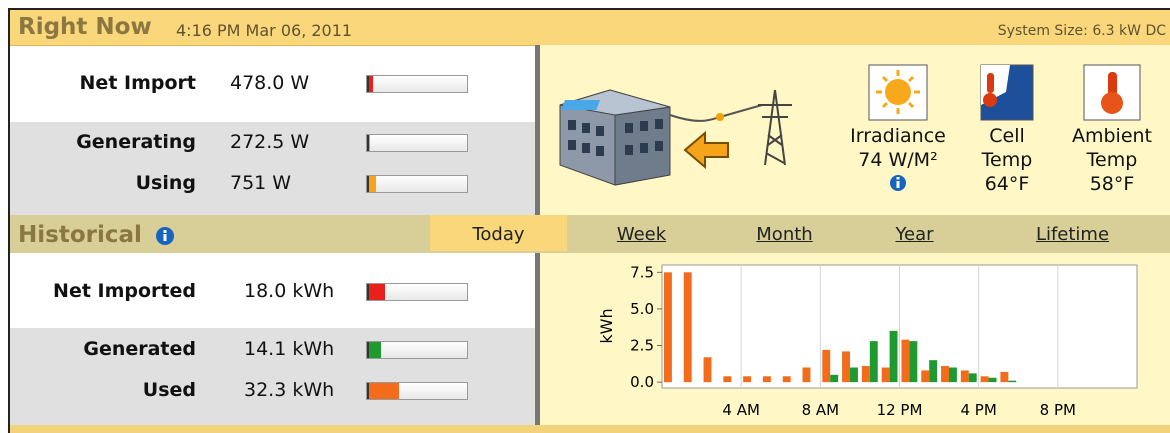 The image size is (1170, 433). I want to click on row-value: 478.0 W, so click(270, 83).